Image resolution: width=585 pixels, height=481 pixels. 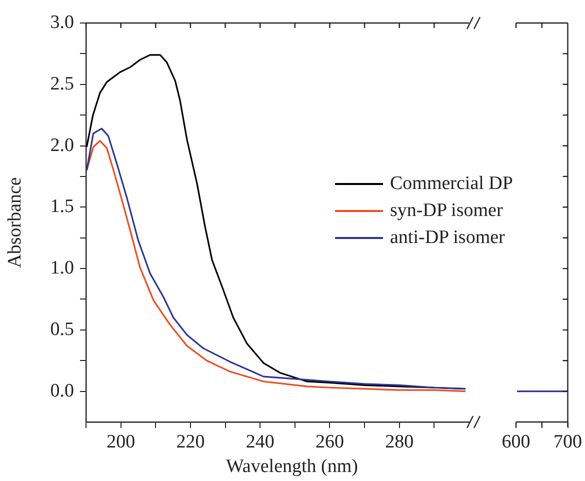 I want to click on x-tick-label: 200, so click(x=121, y=441).